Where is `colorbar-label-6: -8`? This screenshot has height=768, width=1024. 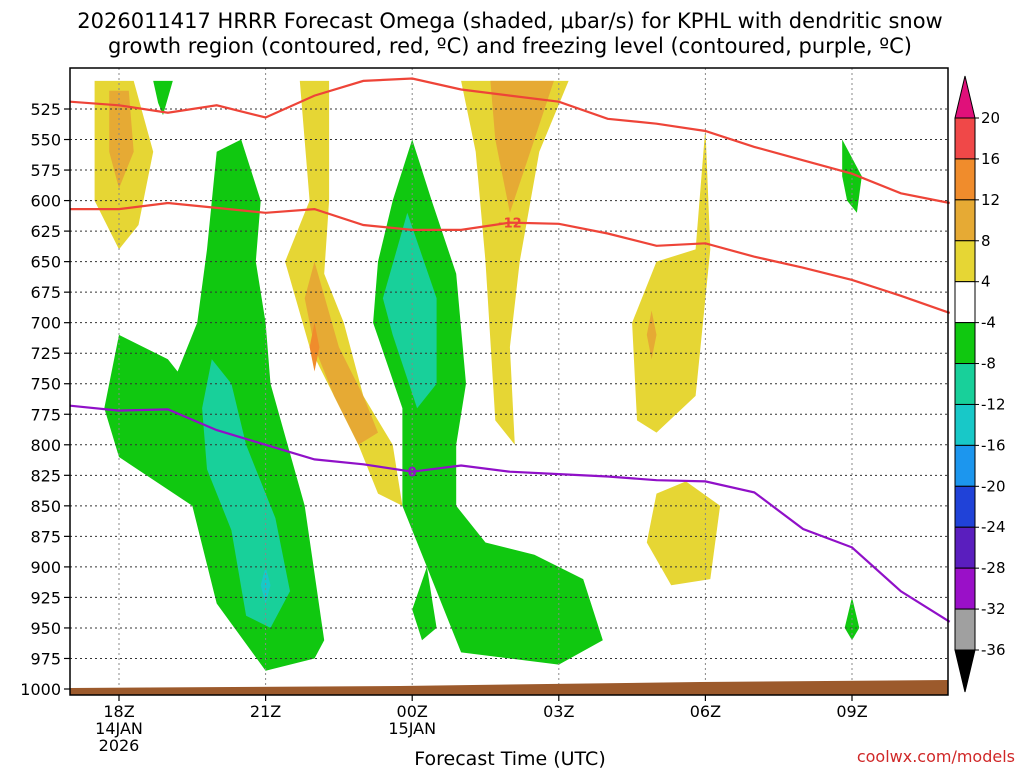 colorbar-label-6: -8 is located at coordinates (988, 364).